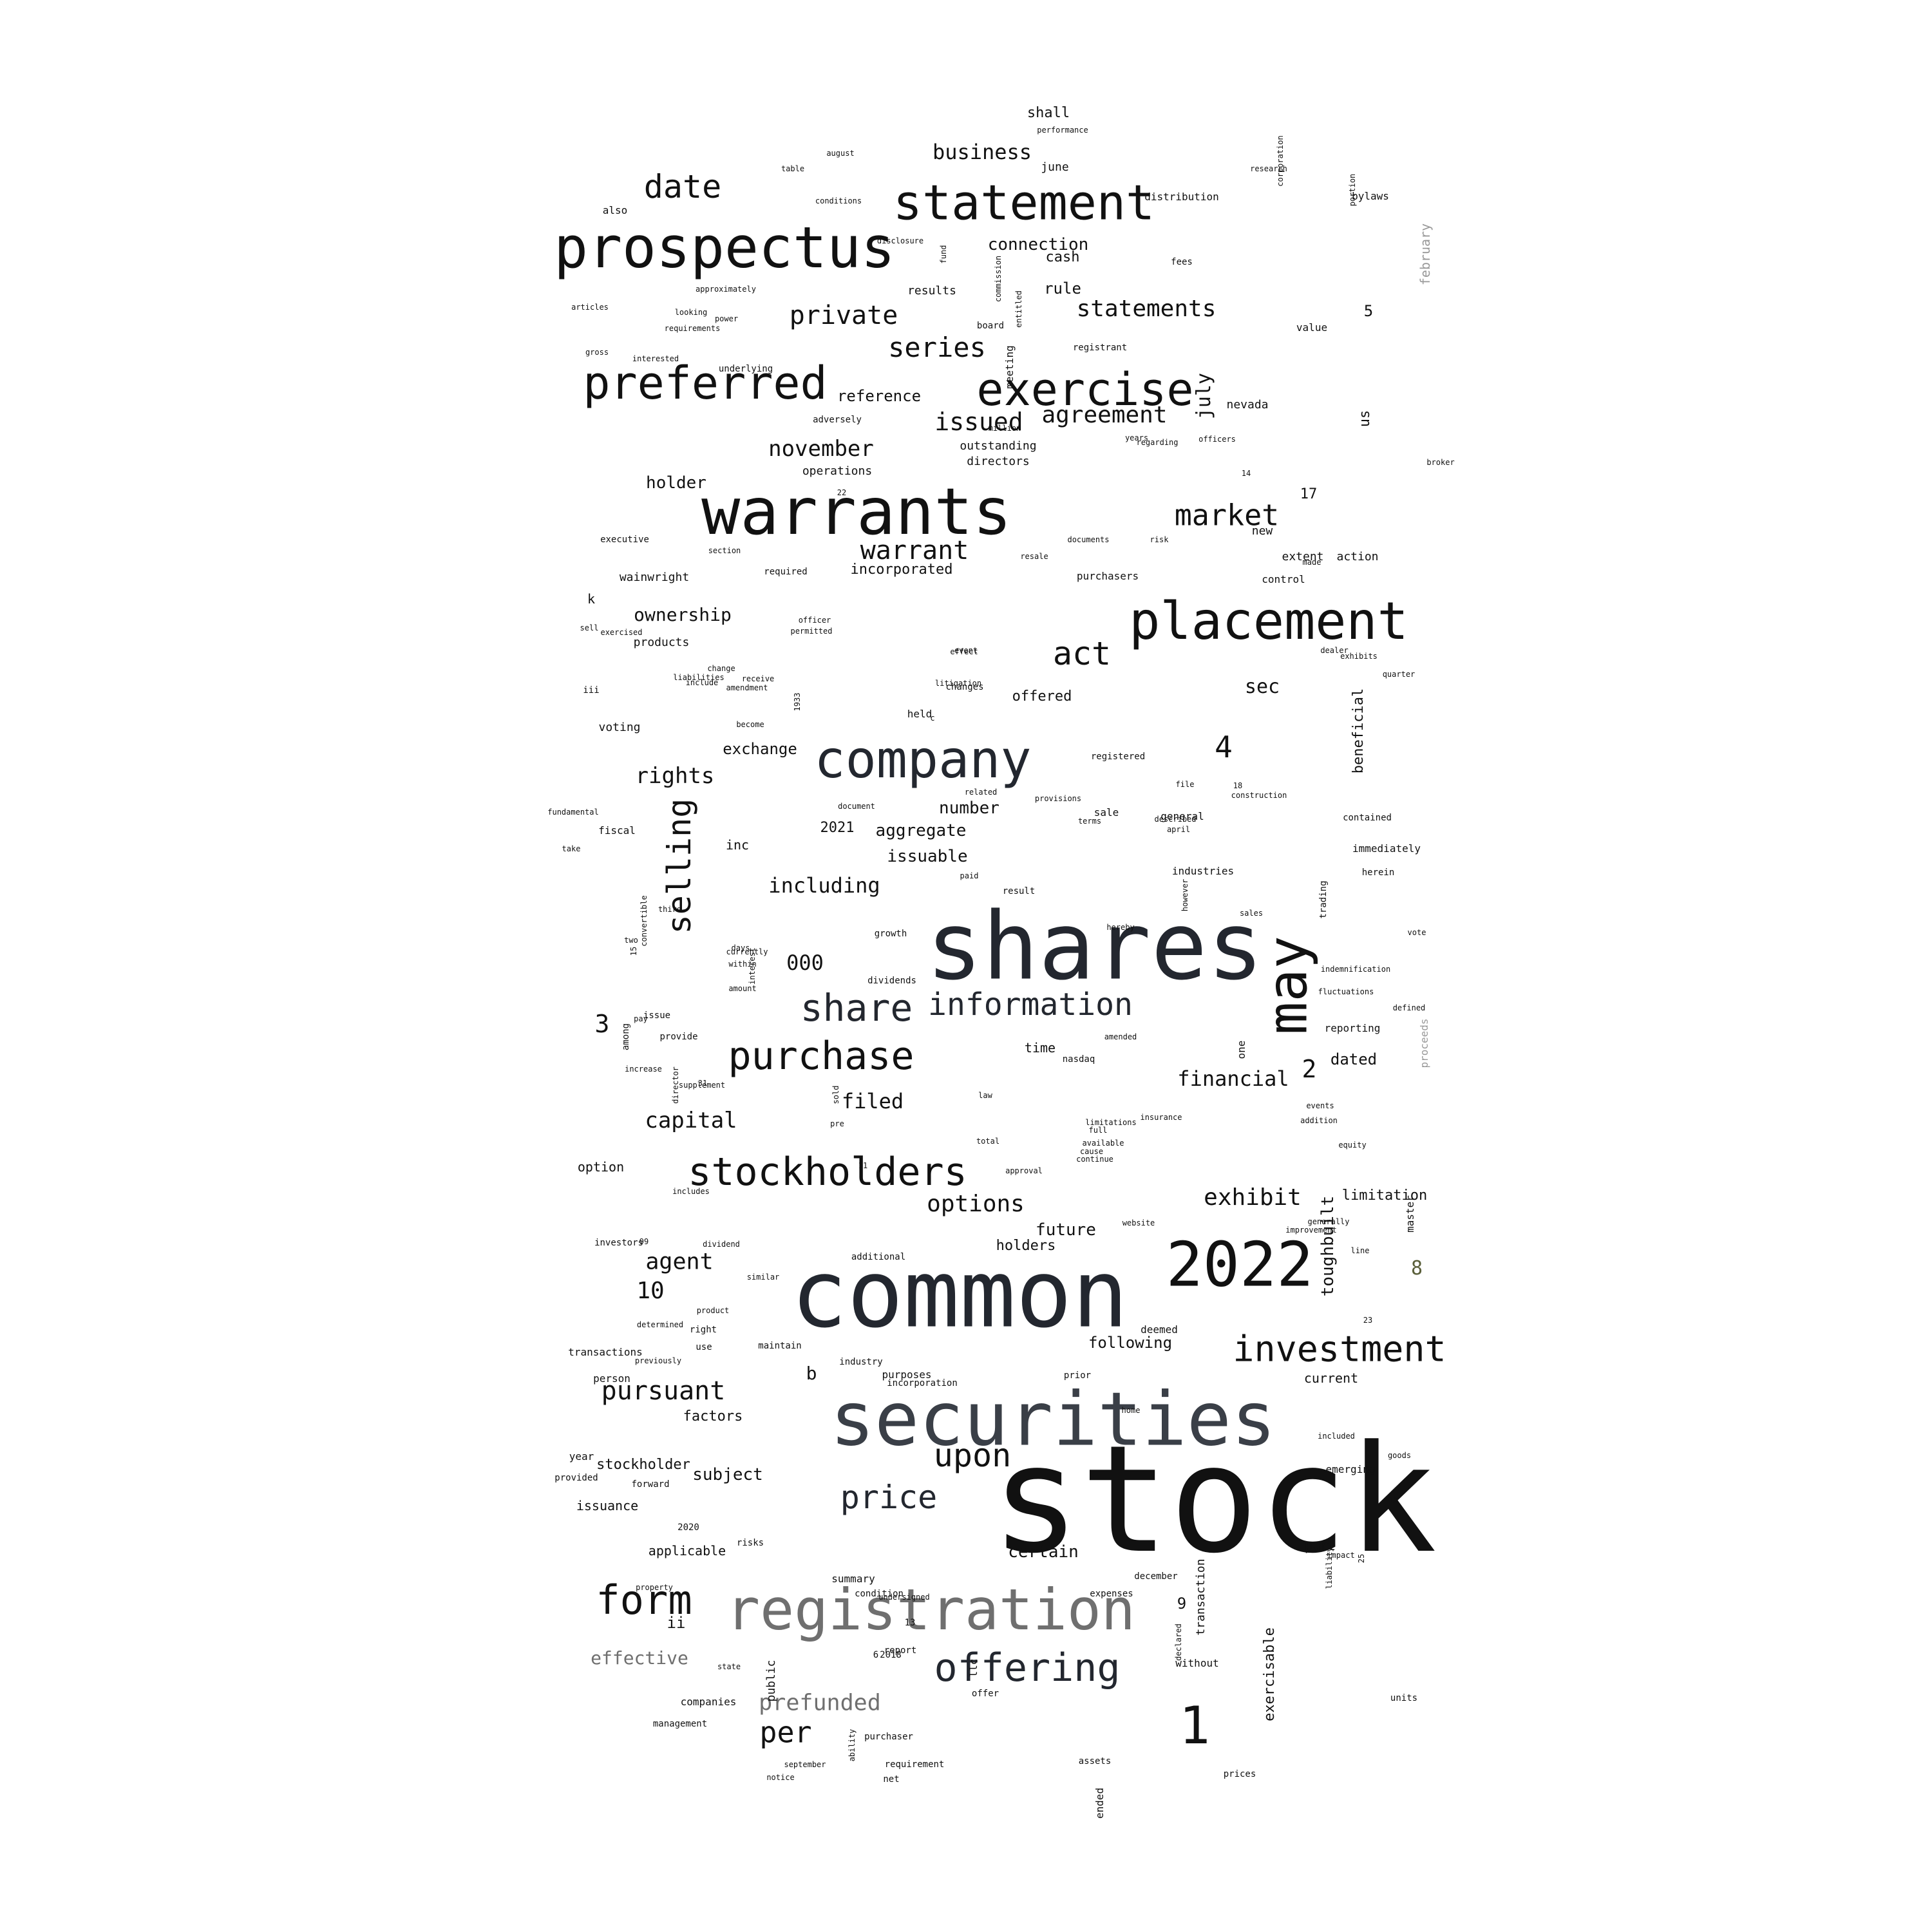 The image size is (1932, 1932). I want to click on cloud-word: result, so click(1019, 891).